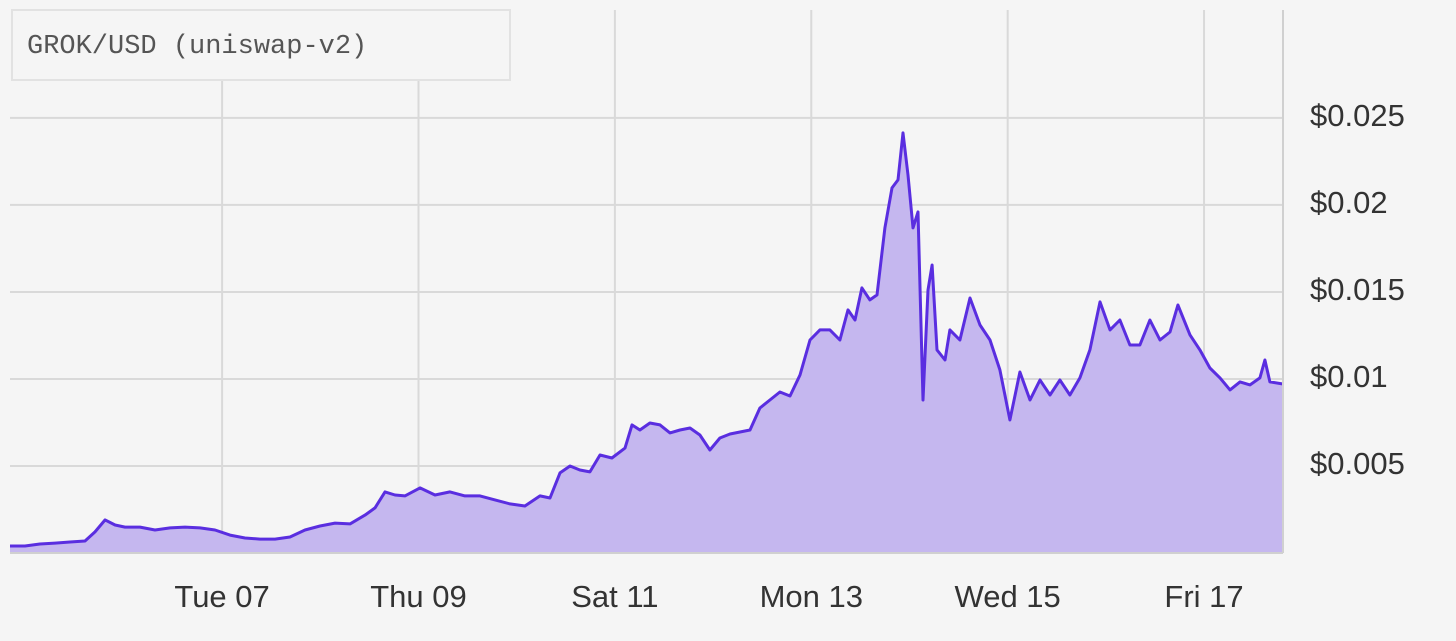 The height and width of the screenshot is (641, 1456). I want to click on x-tick-label: Sat 11, so click(614, 596).